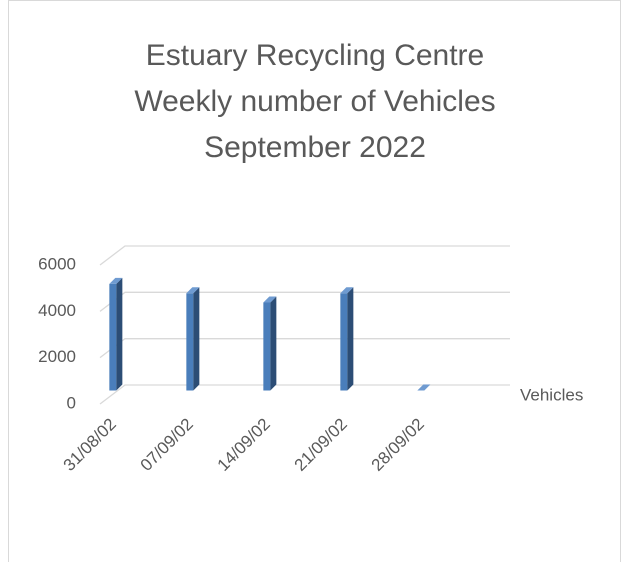 The height and width of the screenshot is (562, 622). I want to click on x-tick-label: 21/09/02, so click(321, 445).